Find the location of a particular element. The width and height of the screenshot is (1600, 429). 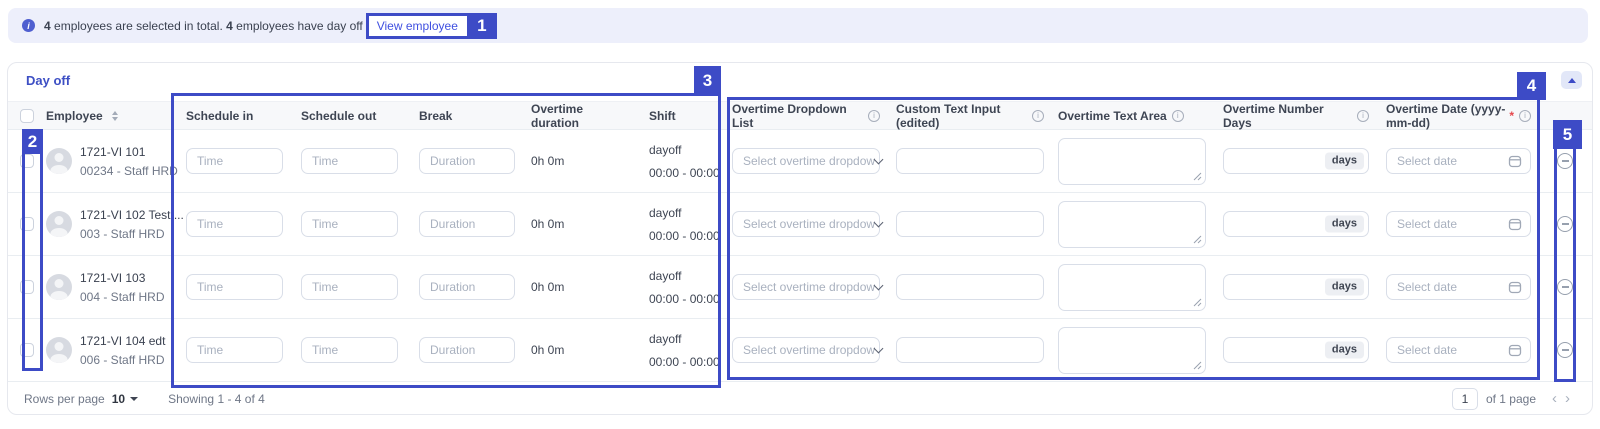

employee-name: 1721-VI 104 edt is located at coordinates (123, 340).